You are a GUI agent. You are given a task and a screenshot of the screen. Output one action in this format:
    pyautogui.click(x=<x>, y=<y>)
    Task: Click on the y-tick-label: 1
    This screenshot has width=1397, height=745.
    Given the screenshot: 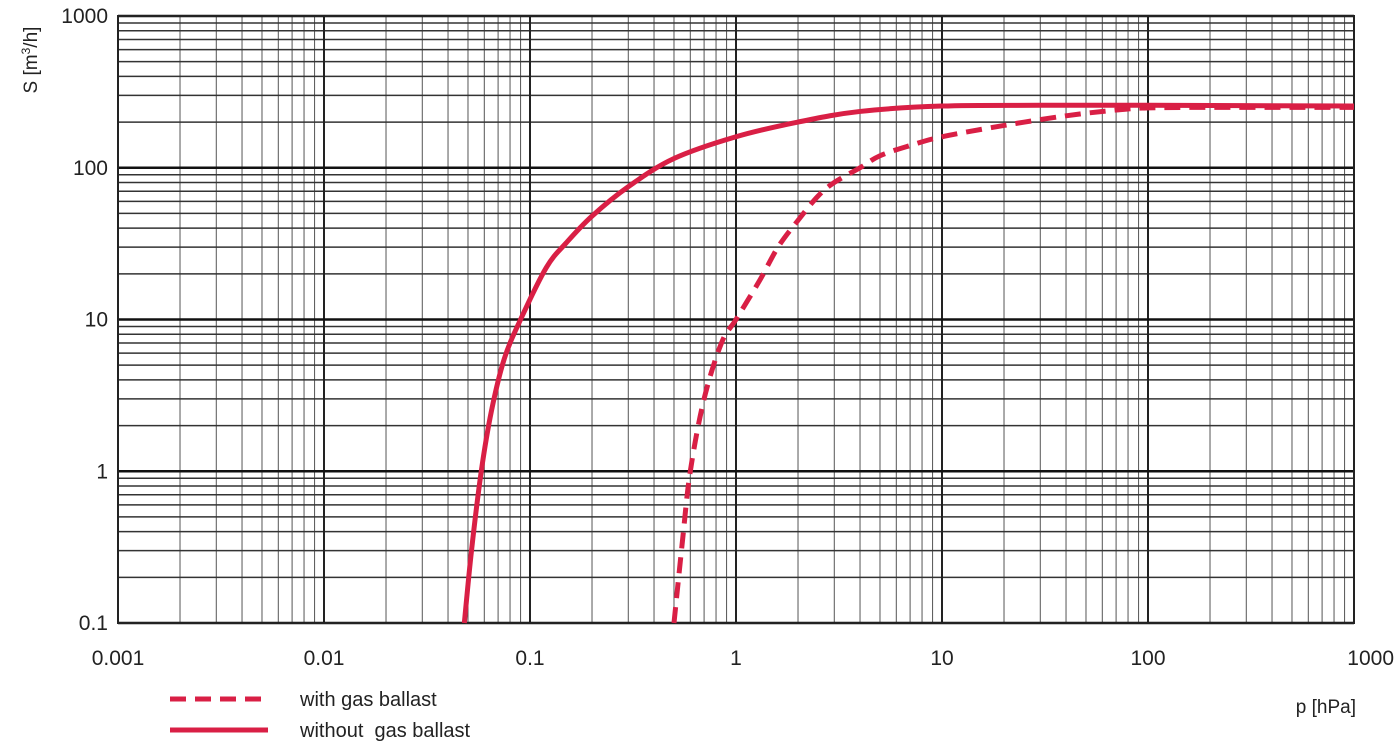 What is the action you would take?
    pyautogui.click(x=102, y=471)
    